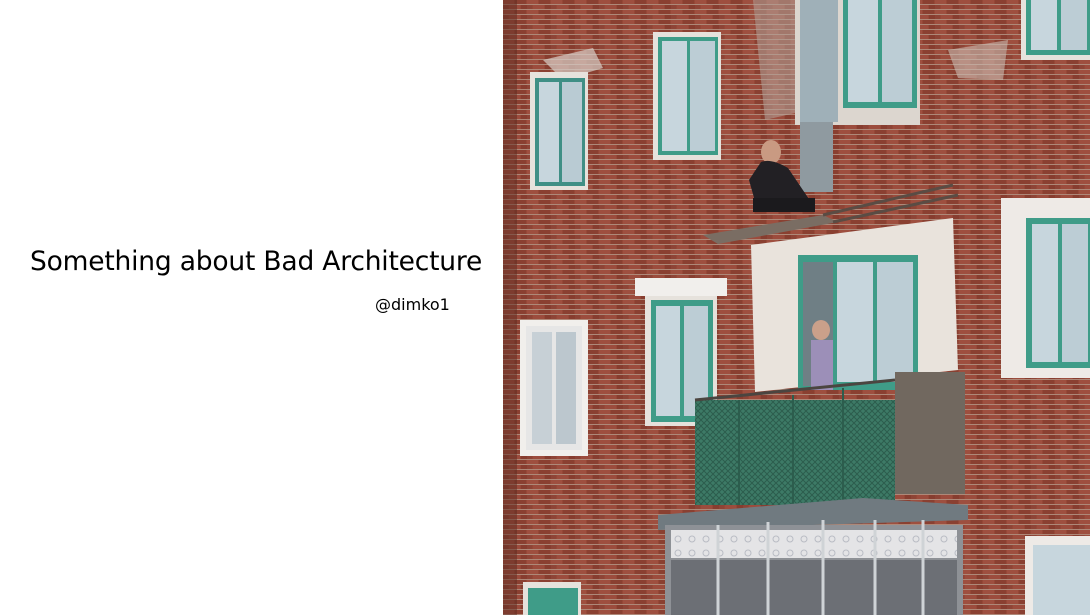 This screenshot has height=615, width=1090. Describe the element at coordinates (829, 438) in the screenshot. I see `green-balcony` at that location.